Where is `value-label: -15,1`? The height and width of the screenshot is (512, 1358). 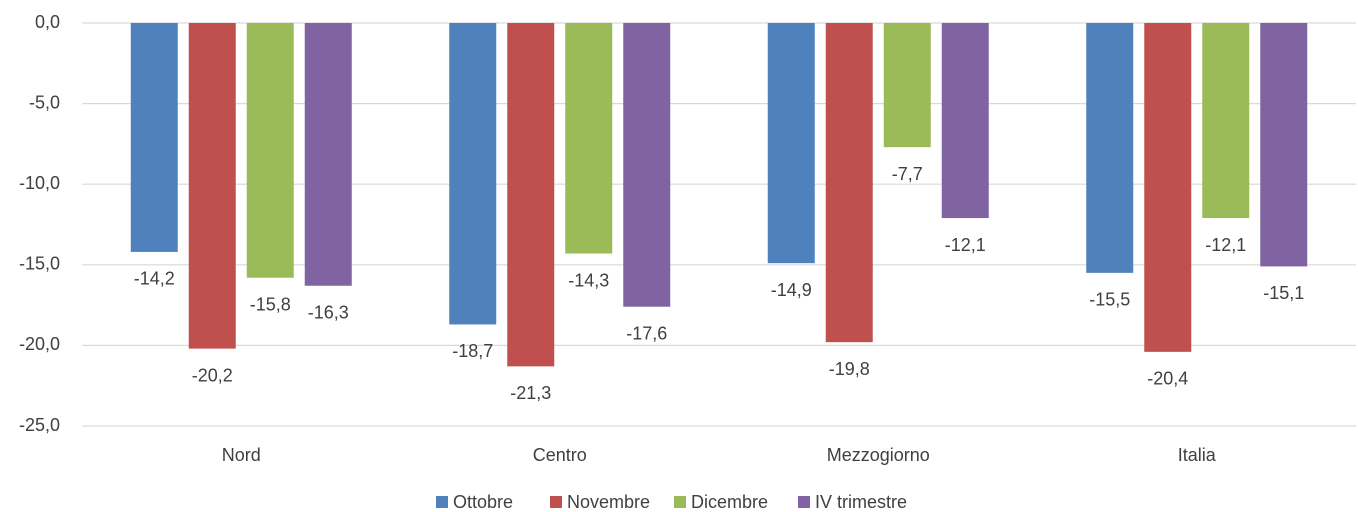 value-label: -15,1 is located at coordinates (1283, 293).